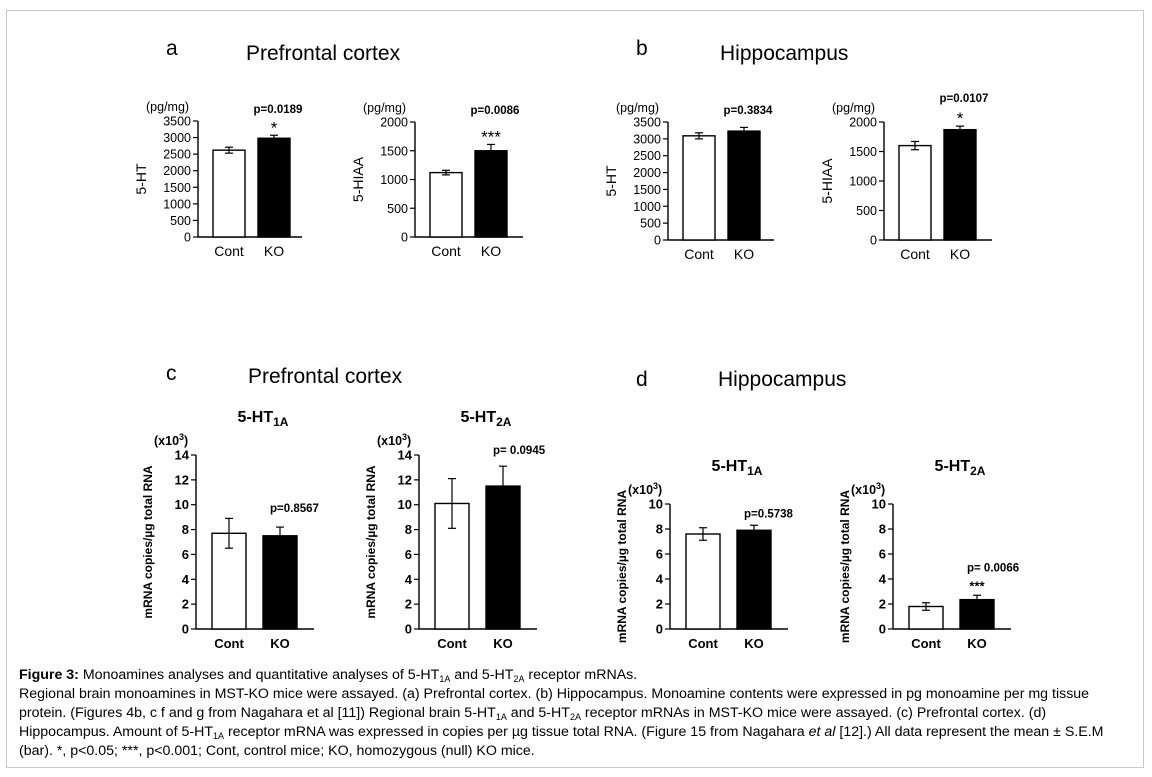 The width and height of the screenshot is (1152, 777). What do you see at coordinates (177, 138) in the screenshot?
I see `y-tick-label: 3000` at bounding box center [177, 138].